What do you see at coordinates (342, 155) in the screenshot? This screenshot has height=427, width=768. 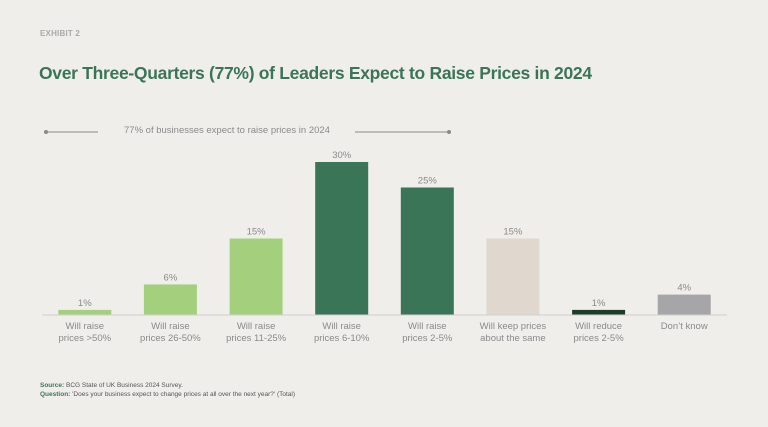 I see `data-label-4: 30%` at bounding box center [342, 155].